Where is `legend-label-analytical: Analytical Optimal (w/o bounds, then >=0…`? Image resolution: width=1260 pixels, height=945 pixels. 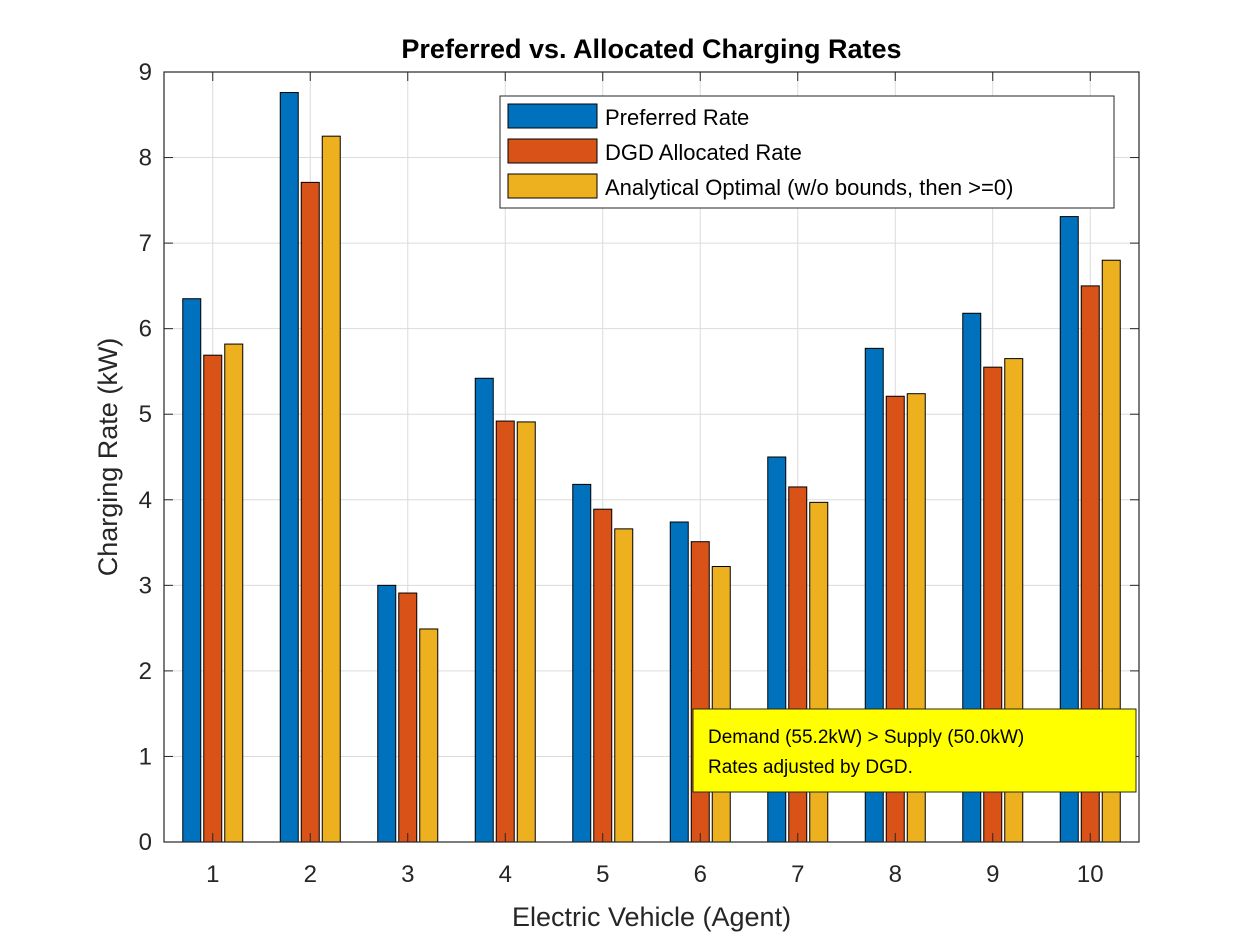
legend-label-analytical: Analytical Optimal (w/o bounds, then >=0… is located at coordinates (809, 187).